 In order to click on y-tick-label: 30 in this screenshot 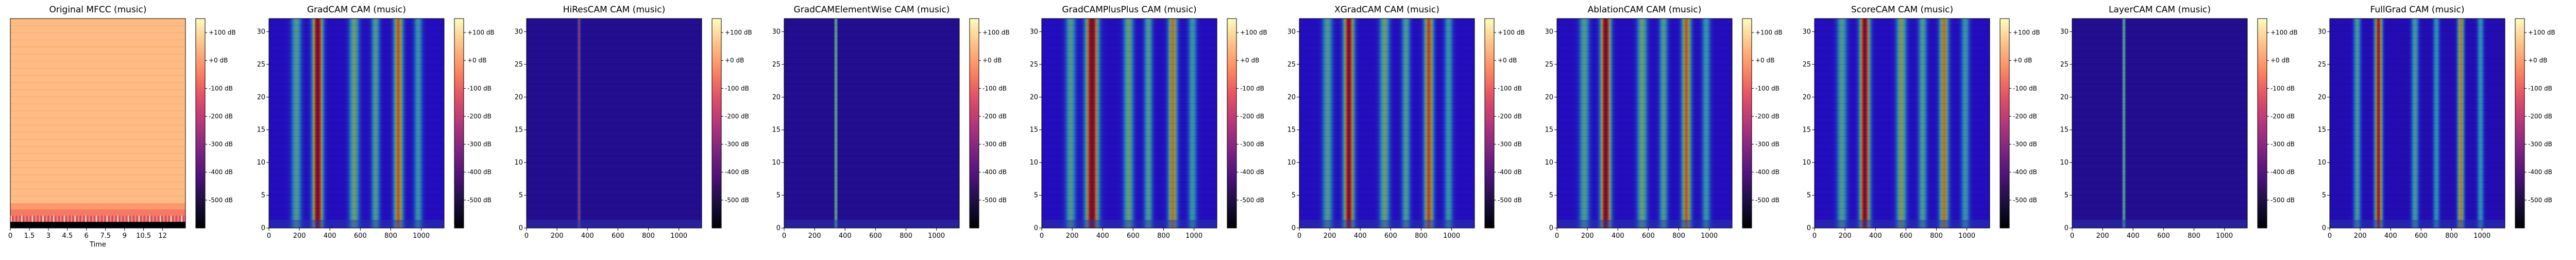, I will do `click(777, 32)`.